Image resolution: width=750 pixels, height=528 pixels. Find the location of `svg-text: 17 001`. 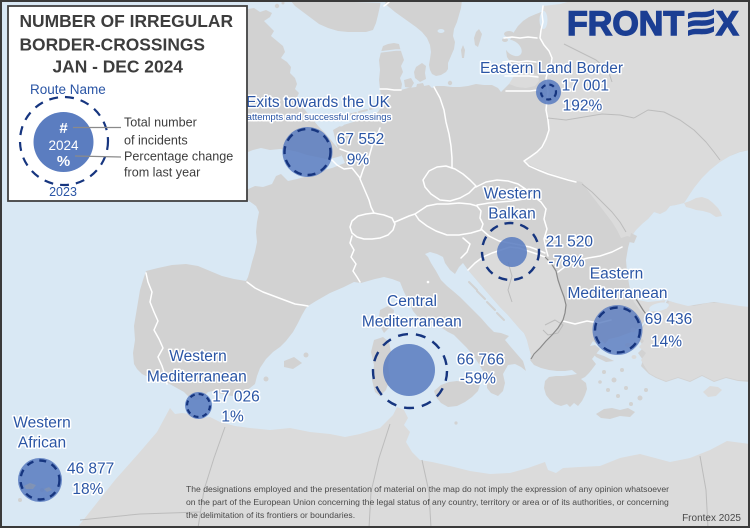

svg-text: 17 001 is located at coordinates (585, 85).